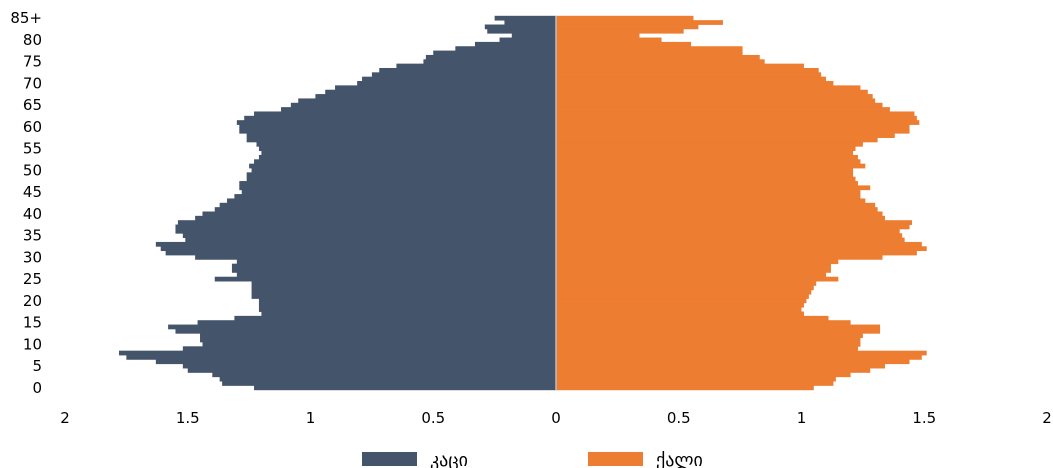 The image size is (1053, 468). I want to click on legend: კაცი ქალი, so click(532, 459).